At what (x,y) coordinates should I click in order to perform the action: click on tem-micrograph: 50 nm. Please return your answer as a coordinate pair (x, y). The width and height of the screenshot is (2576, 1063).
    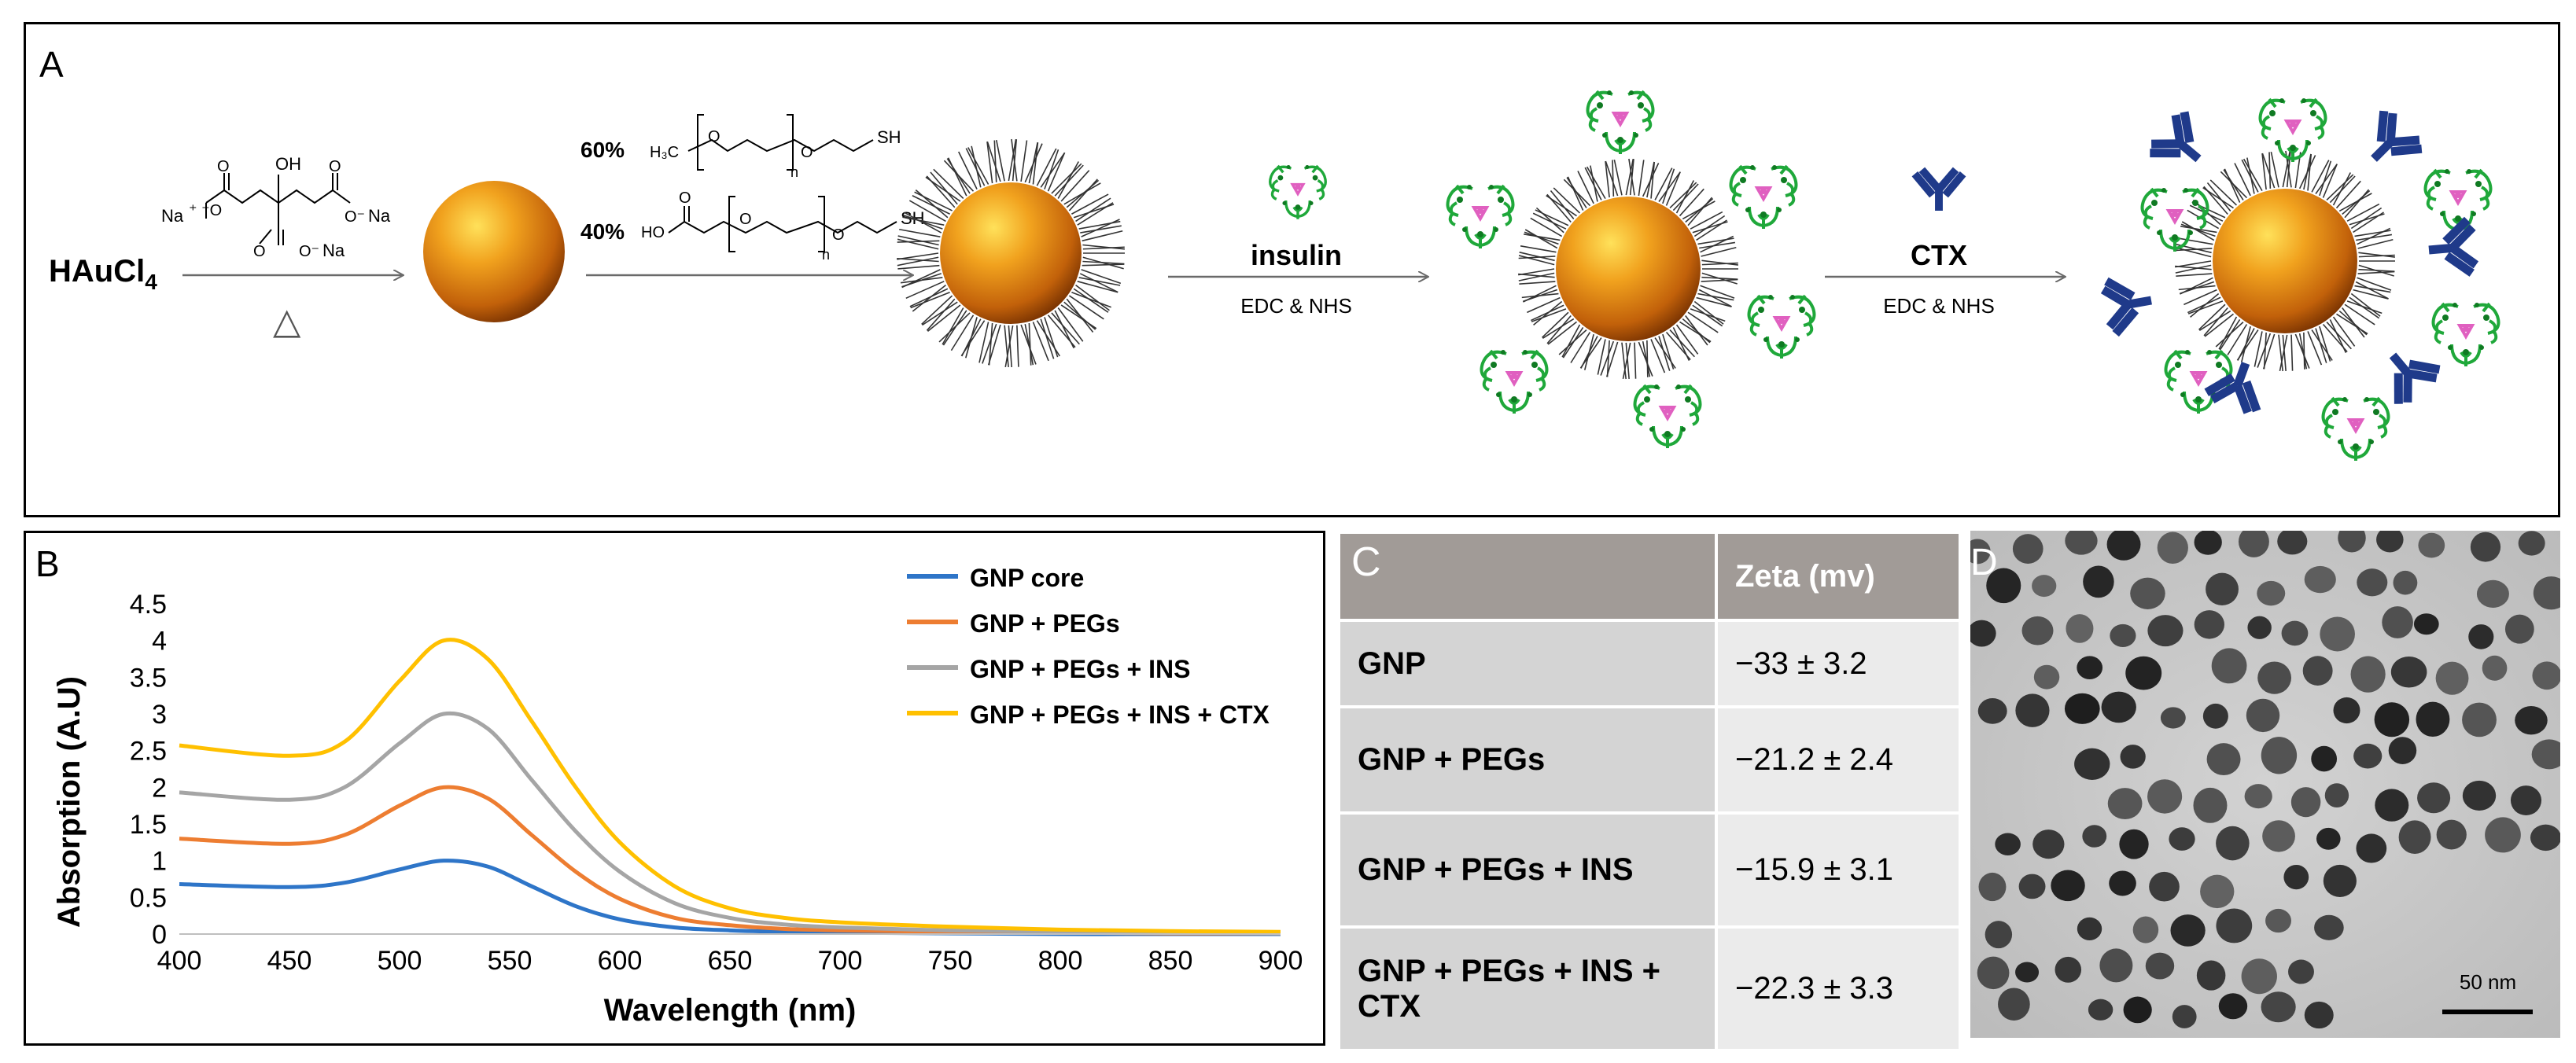
    Looking at the image, I should click on (2265, 785).